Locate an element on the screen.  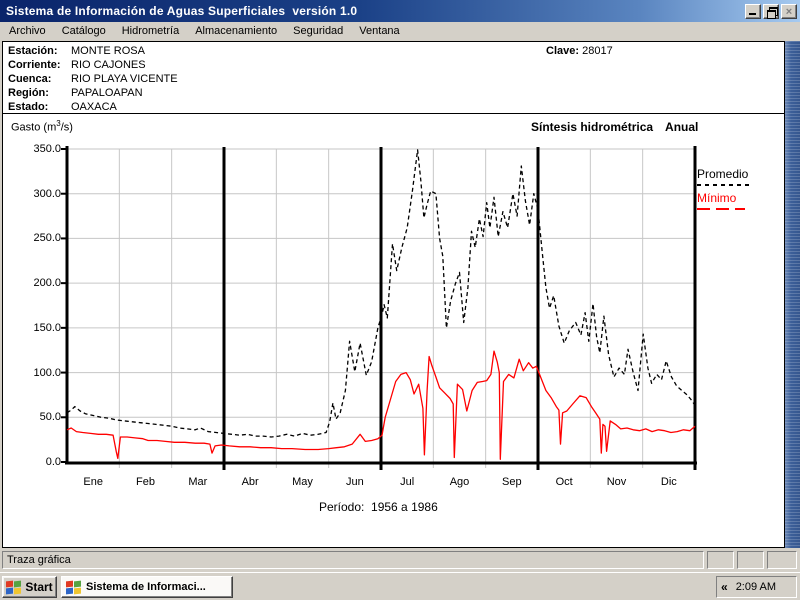
status-bar: Traza gráfica is located at coordinates (400, 560).